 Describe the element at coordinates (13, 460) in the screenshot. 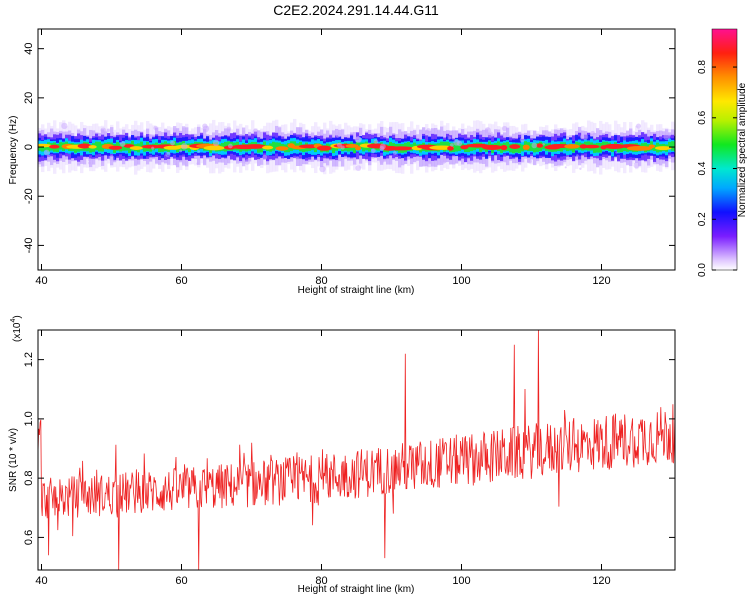

I see `snr-ylabel: SNR (10 * v/v)` at that location.